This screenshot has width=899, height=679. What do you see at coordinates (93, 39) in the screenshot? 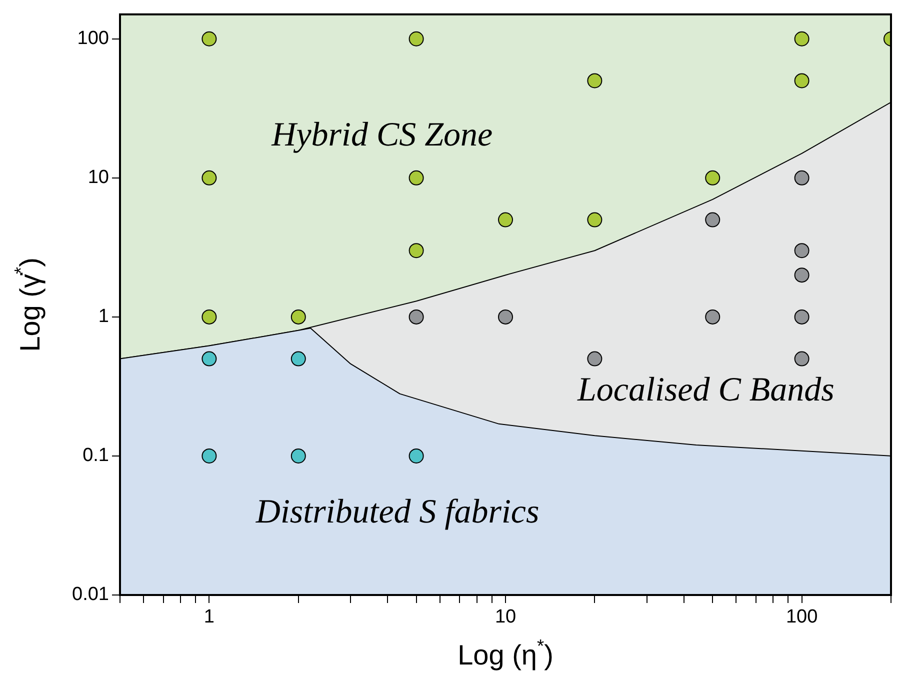
I see `y-tick-label: 100` at bounding box center [93, 39].